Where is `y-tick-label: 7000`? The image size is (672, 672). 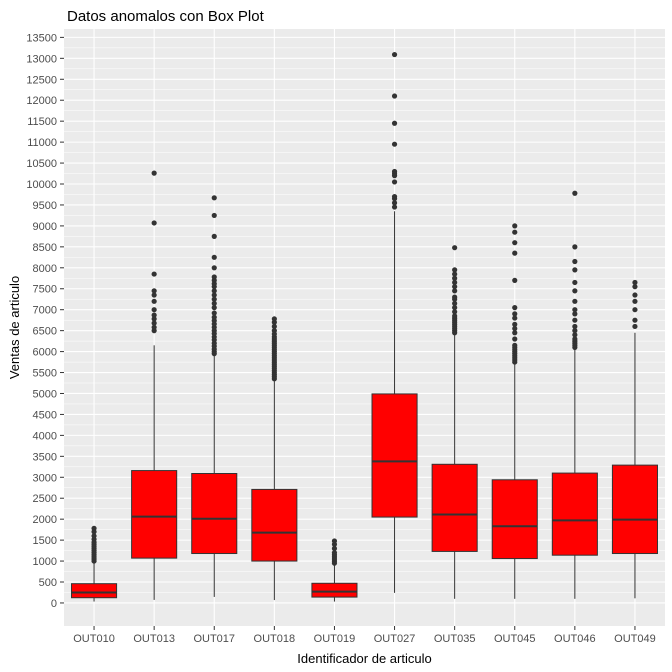 y-tick-label: 7000 is located at coordinates (45, 311).